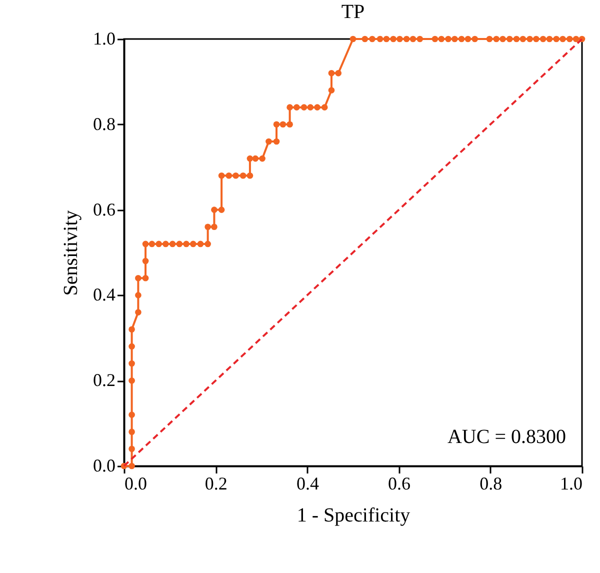 Image resolution: width=600 pixels, height=573 pixels. Describe the element at coordinates (216, 484) in the screenshot. I see `x-tick-label: 0.2` at that location.